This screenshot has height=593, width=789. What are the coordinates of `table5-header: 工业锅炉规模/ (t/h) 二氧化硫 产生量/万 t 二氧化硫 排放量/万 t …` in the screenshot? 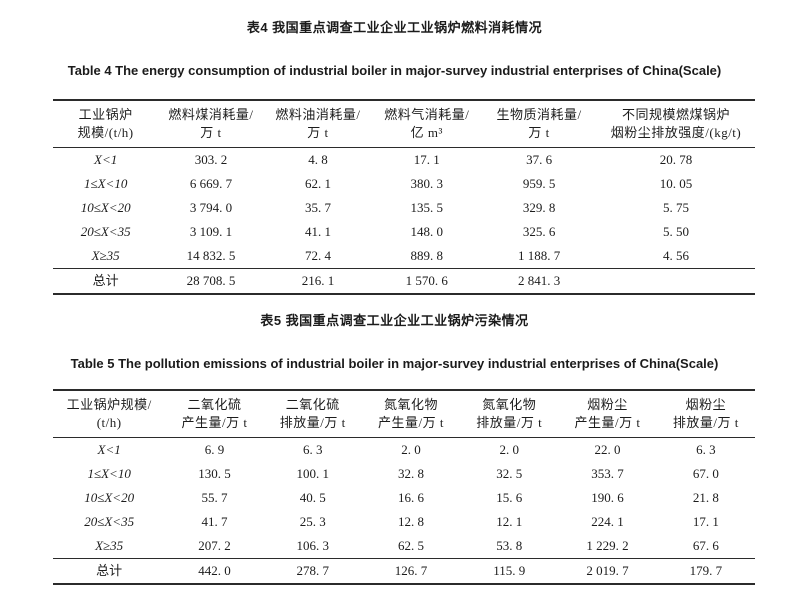 It's located at (404, 414).